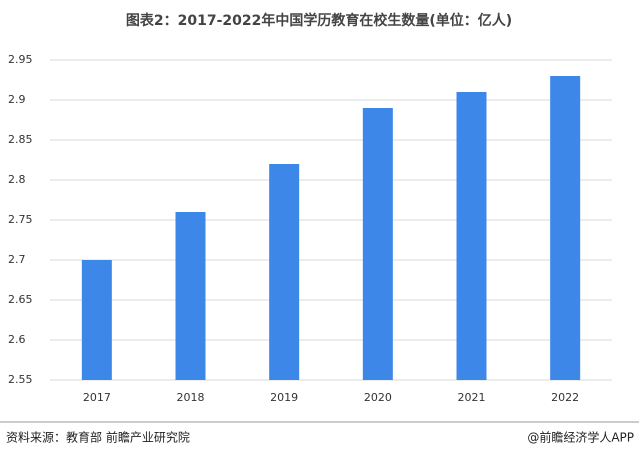  Describe the element at coordinates (20, 219) in the screenshot. I see `y-tick-label: 2.75` at that location.